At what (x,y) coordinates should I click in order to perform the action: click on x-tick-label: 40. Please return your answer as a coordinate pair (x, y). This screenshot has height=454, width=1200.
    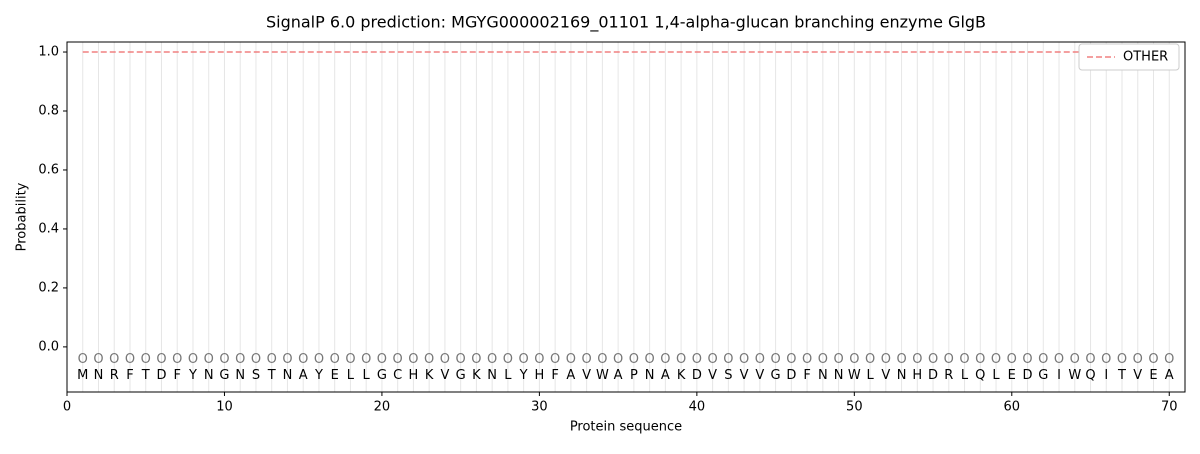
    Looking at the image, I should click on (697, 407).